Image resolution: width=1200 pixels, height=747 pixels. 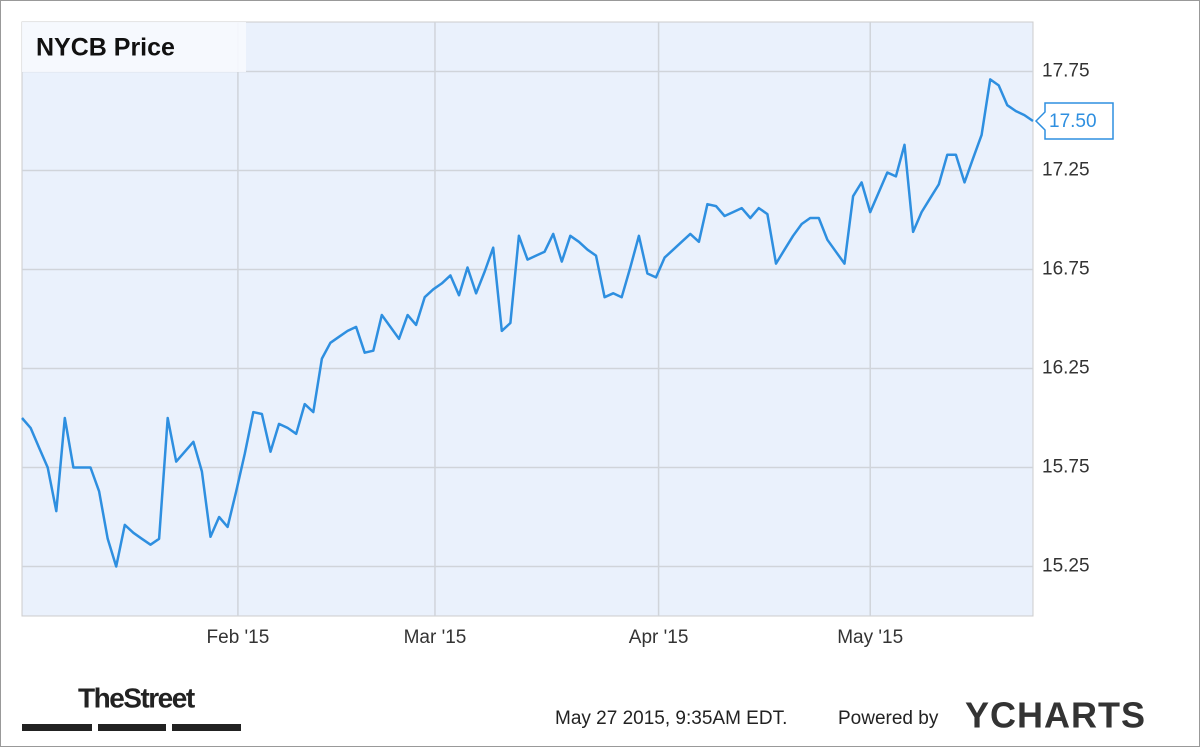 What do you see at coordinates (435, 637) in the screenshot?
I see `x-tick-label: Mar '15` at bounding box center [435, 637].